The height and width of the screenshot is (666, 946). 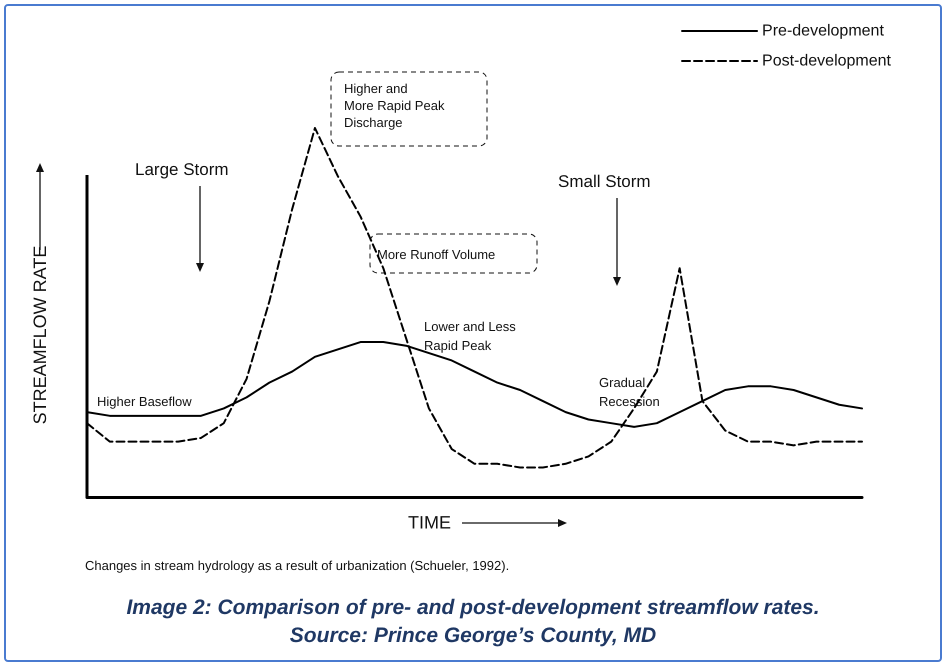 What do you see at coordinates (394, 105) in the screenshot?
I see `annotation: Higher and More Rapid Peak Discharge` at bounding box center [394, 105].